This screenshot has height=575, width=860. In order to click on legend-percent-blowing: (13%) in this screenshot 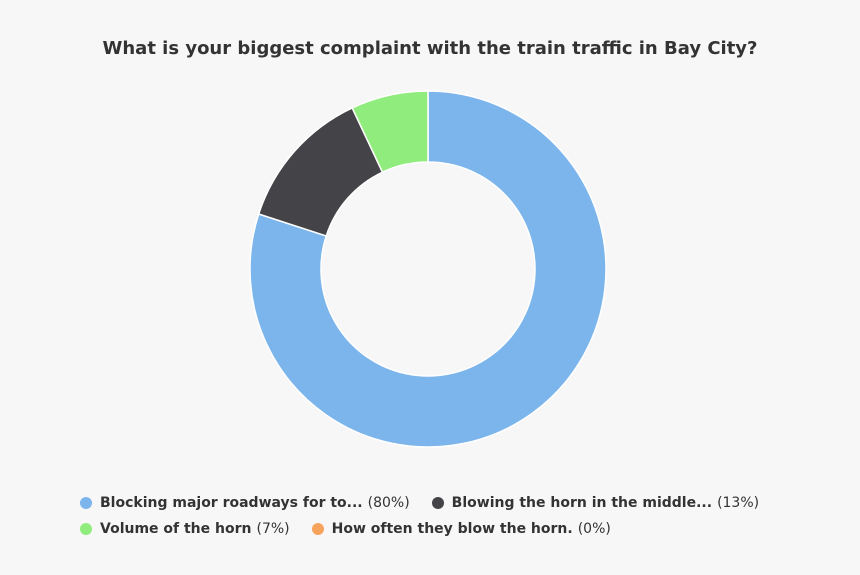, I will do `click(738, 503)`.